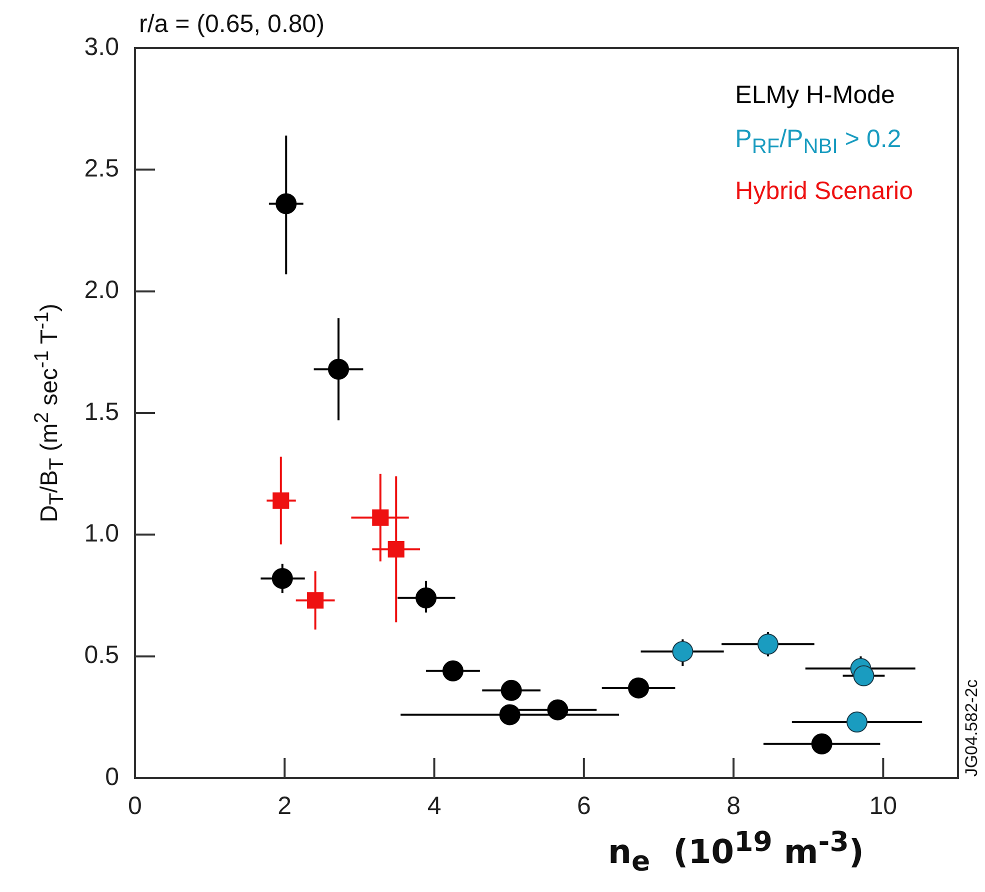  I want to click on y-tick-label: 1.0, so click(101, 534).